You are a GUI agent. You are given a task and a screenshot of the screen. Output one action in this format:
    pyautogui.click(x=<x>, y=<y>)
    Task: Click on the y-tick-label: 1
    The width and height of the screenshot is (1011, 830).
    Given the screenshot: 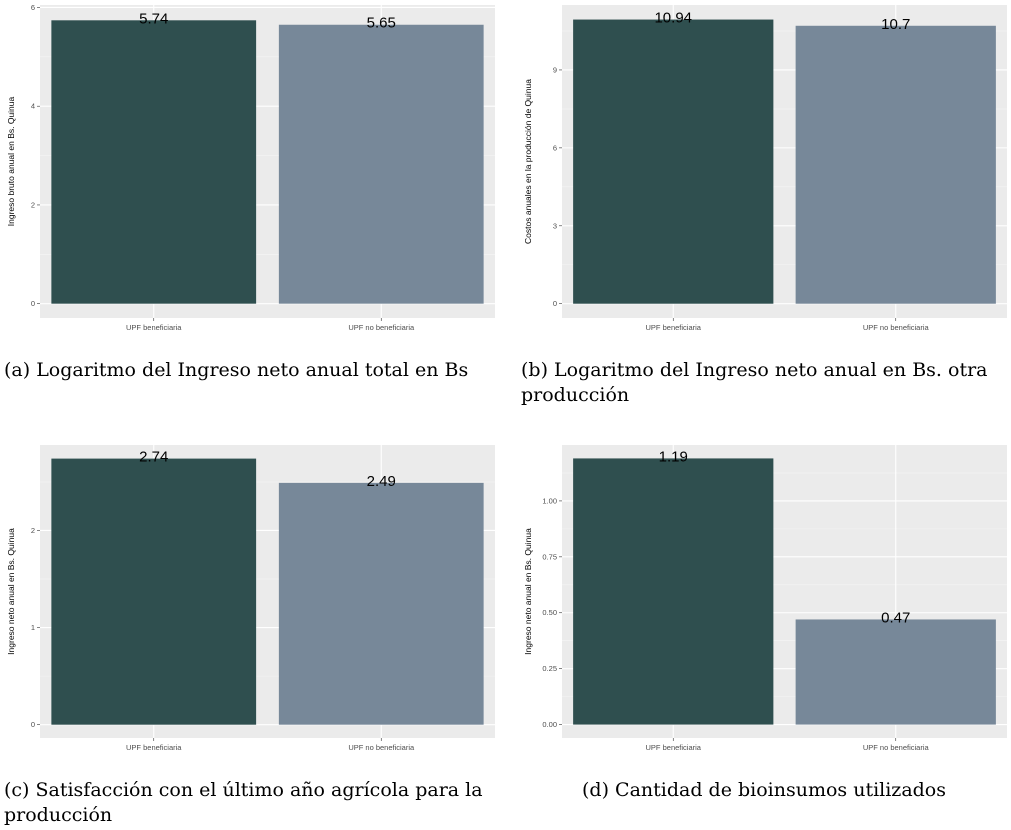 What is the action you would take?
    pyautogui.click(x=33, y=627)
    